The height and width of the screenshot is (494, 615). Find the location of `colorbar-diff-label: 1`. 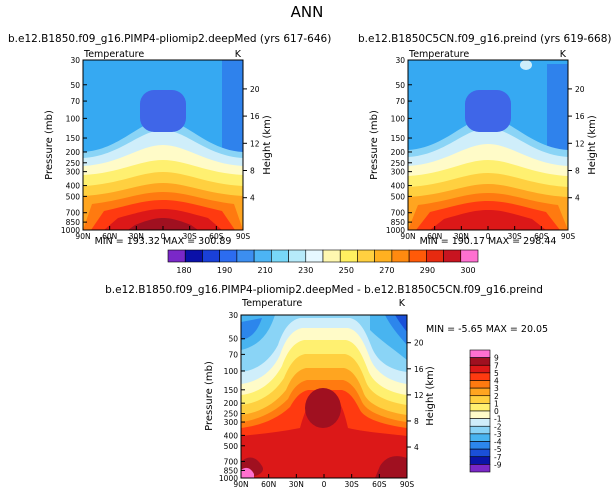

colorbar-diff-label: 1 is located at coordinates (496, 403).